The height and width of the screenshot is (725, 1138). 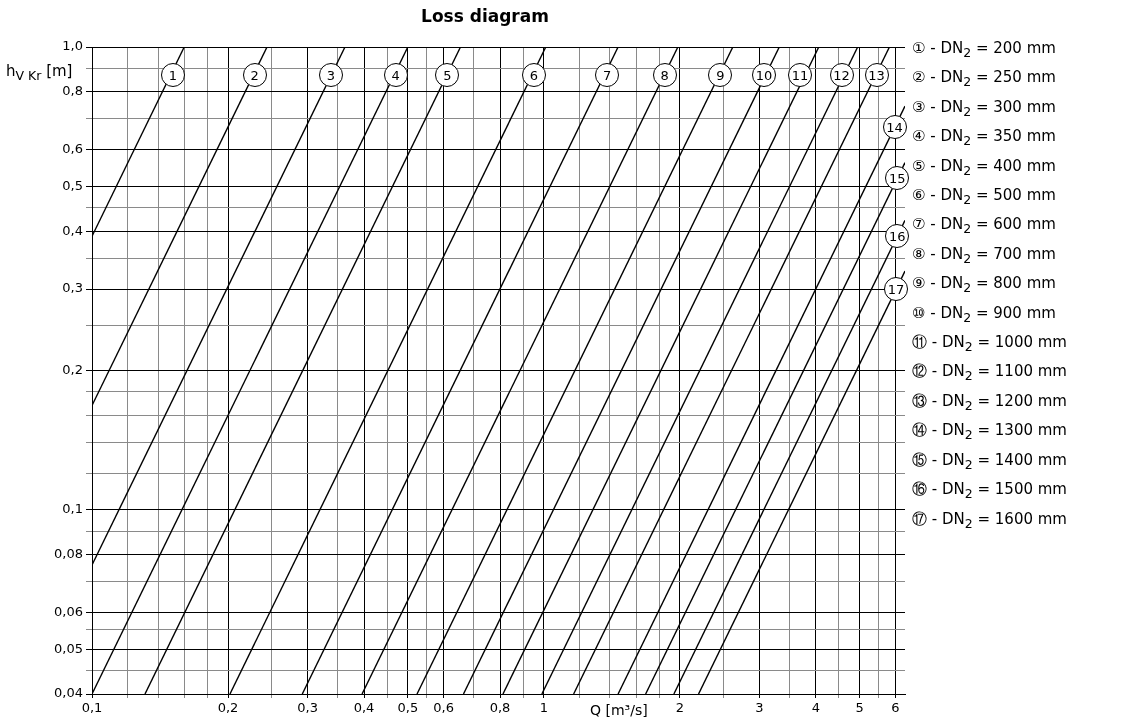 What do you see at coordinates (679, 708) in the screenshot?
I see `x-tick-label: 2` at bounding box center [679, 708].